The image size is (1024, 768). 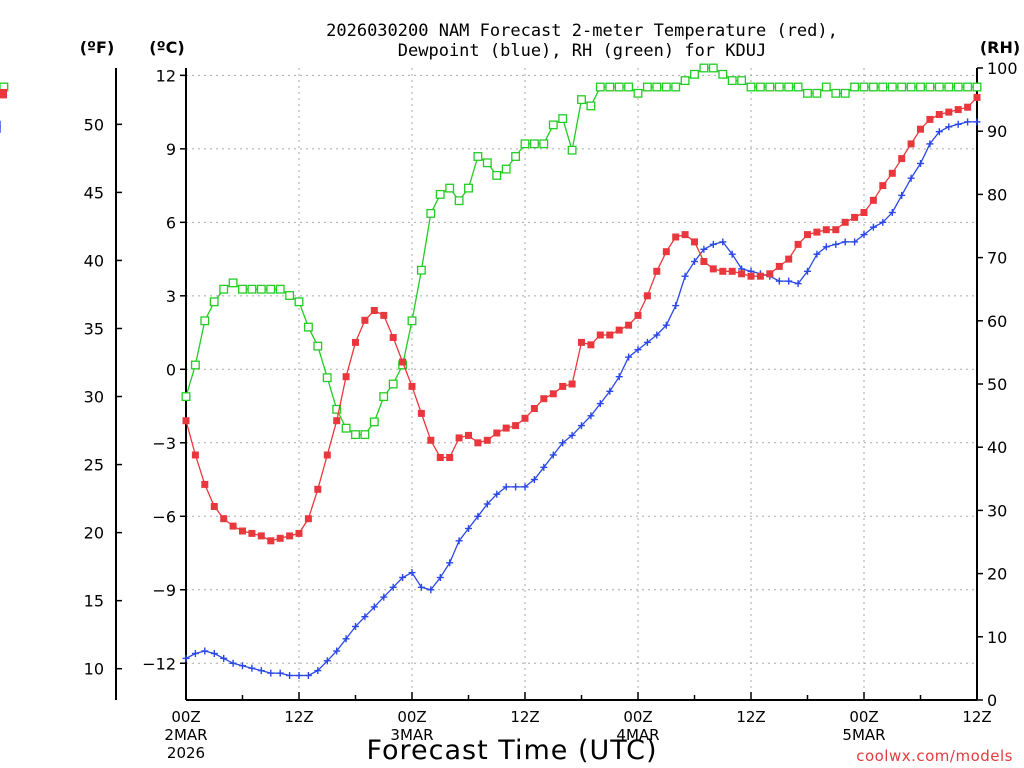 I want to click on x-tick-label: 12Z, so click(x=750, y=717).